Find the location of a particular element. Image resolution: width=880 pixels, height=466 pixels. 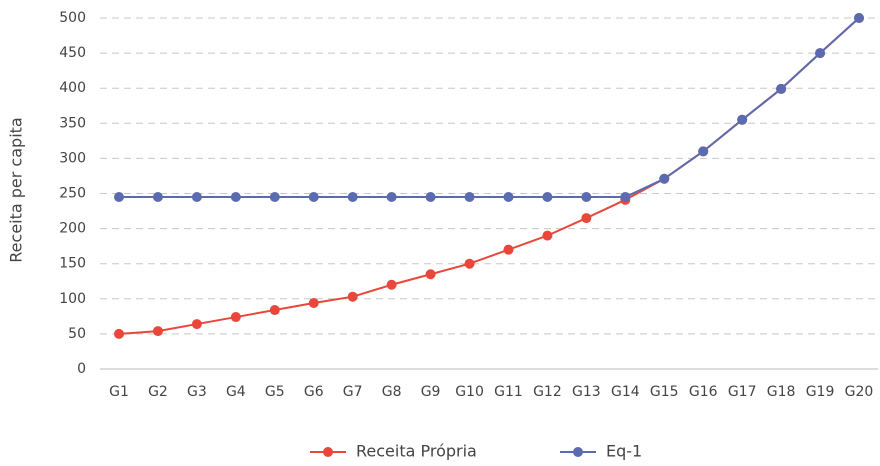

legend-label: Receita Própria is located at coordinates (416, 451).